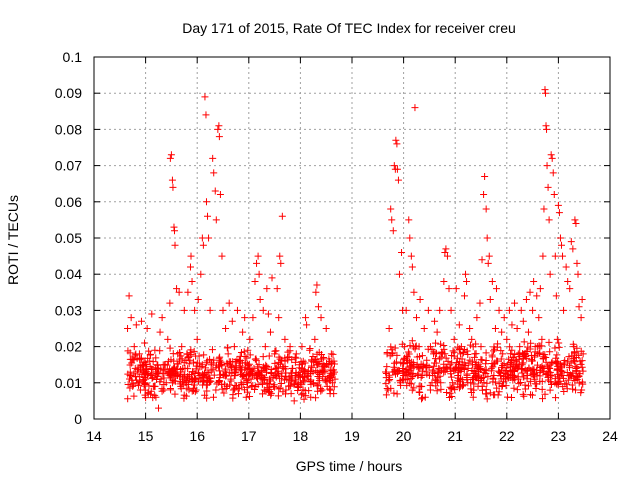 This screenshot has height=480, width=640. Describe the element at coordinates (68, 238) in the screenshot. I see `y-tick-label: 0.05` at that location.